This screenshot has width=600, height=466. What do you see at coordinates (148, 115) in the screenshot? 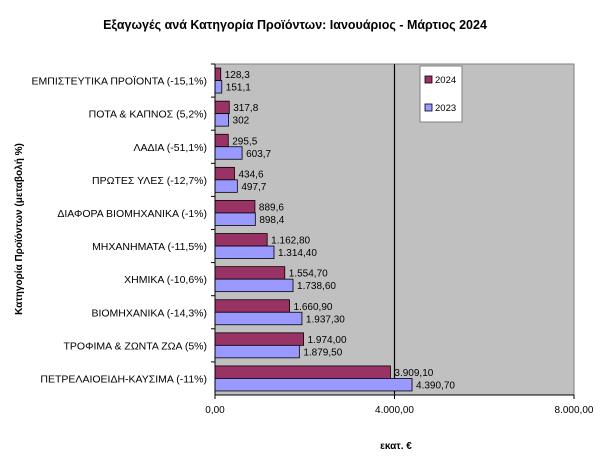
I see `category-label: ΠΟΤΑ & ΚΑΠΝΟΣ (5,2%)` at bounding box center [148, 115].